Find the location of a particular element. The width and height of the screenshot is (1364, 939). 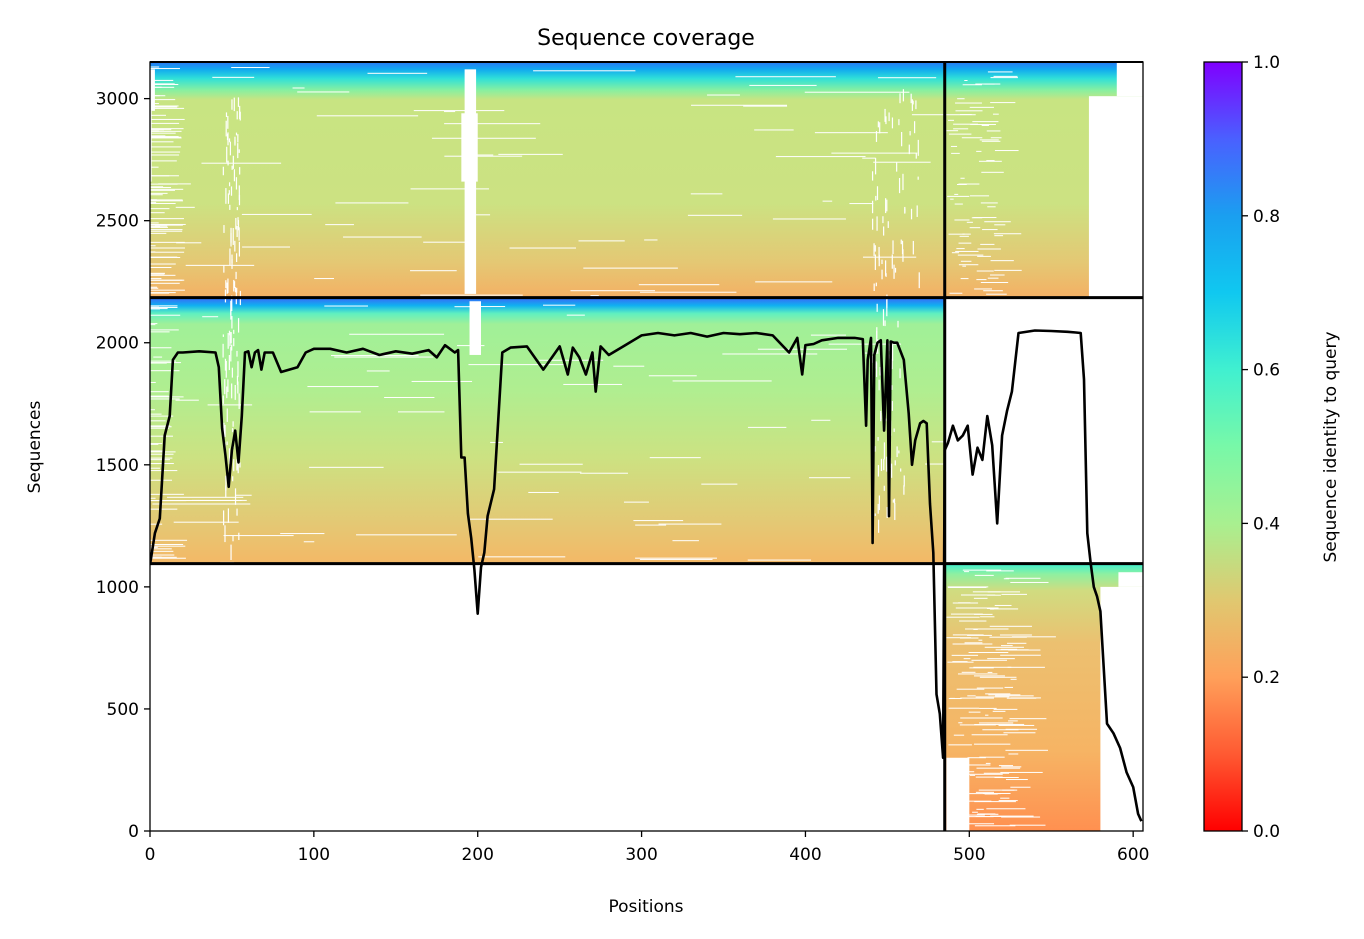

y-tick-label: 3000 is located at coordinates (117, 100).